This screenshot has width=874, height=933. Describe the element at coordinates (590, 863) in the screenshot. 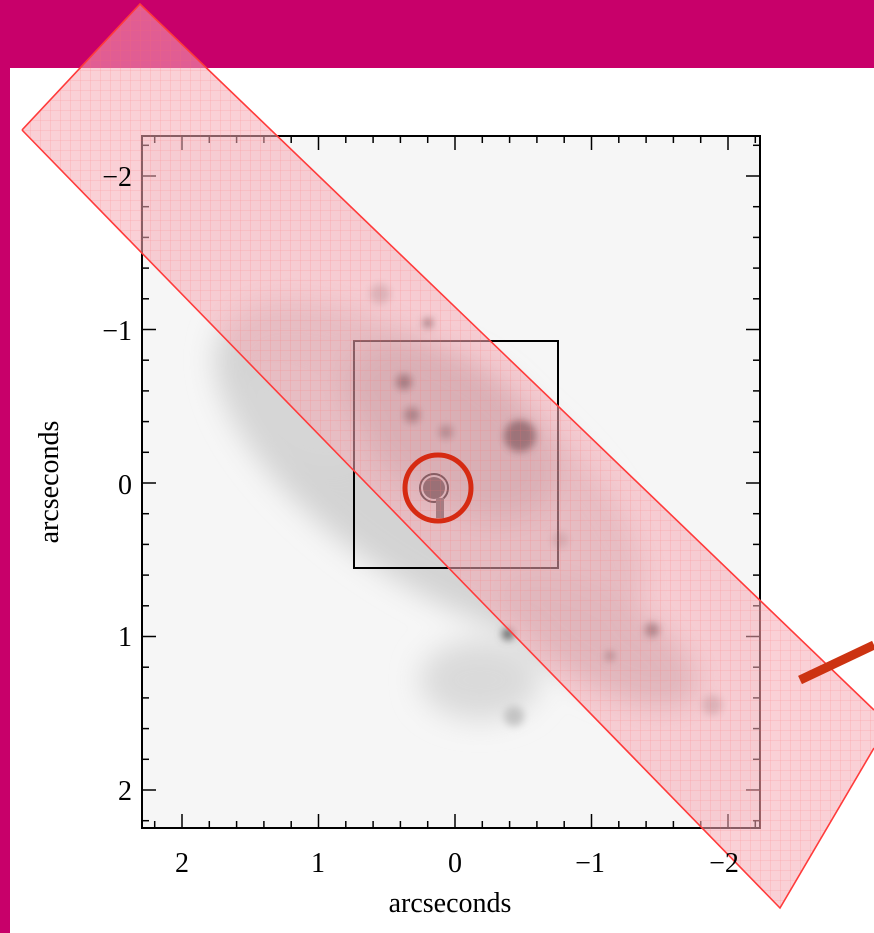

I see `x-tick-label: −1` at that location.